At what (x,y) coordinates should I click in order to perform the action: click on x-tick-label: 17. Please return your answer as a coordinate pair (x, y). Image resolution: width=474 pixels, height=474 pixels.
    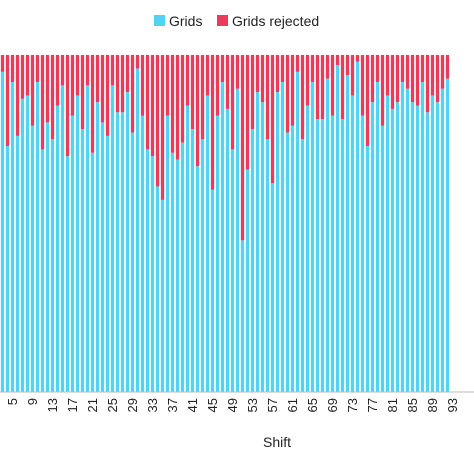
    Looking at the image, I should click on (72, 405).